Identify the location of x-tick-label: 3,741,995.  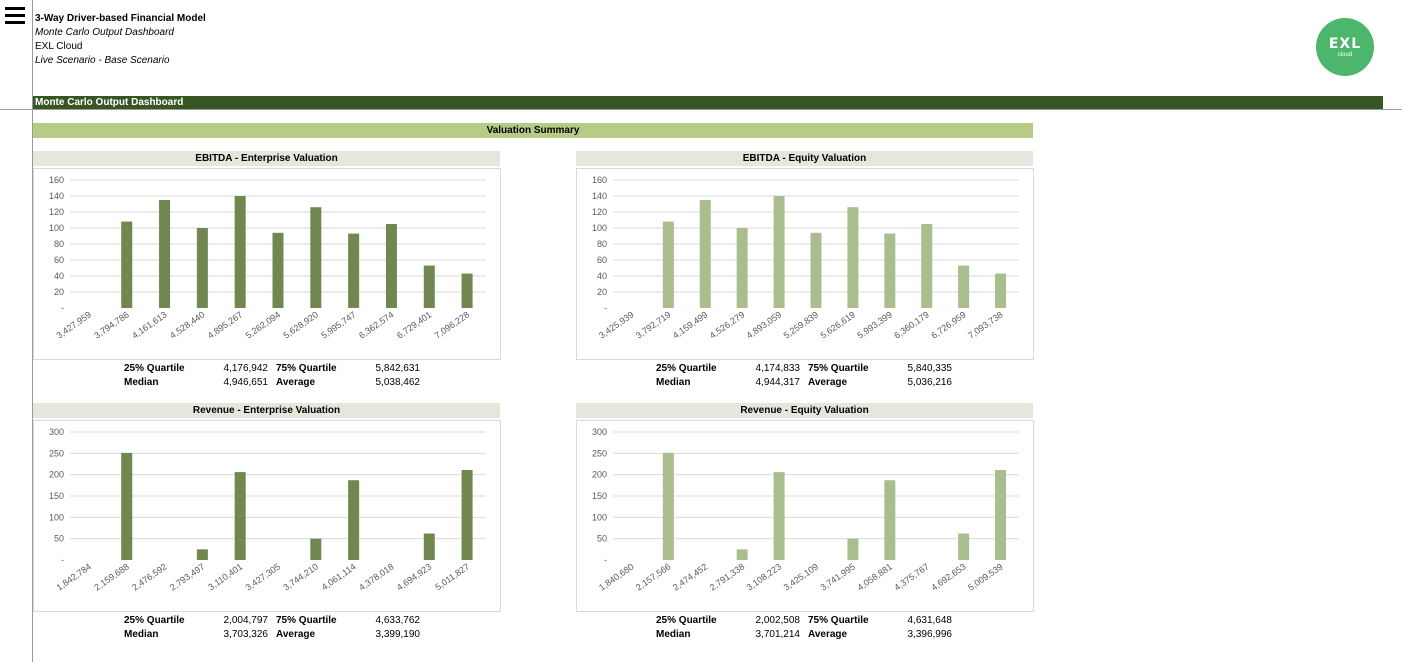
(838, 576).